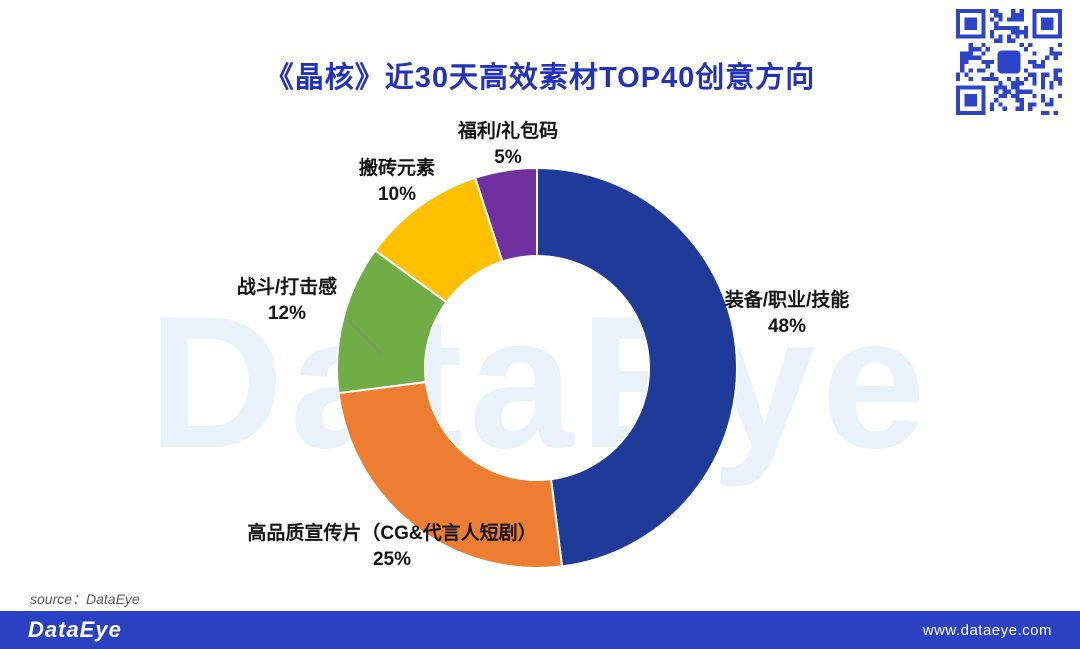 Image resolution: width=1080 pixels, height=649 pixels. What do you see at coordinates (85, 599) in the screenshot?
I see `source-note: source：DataEye` at bounding box center [85, 599].